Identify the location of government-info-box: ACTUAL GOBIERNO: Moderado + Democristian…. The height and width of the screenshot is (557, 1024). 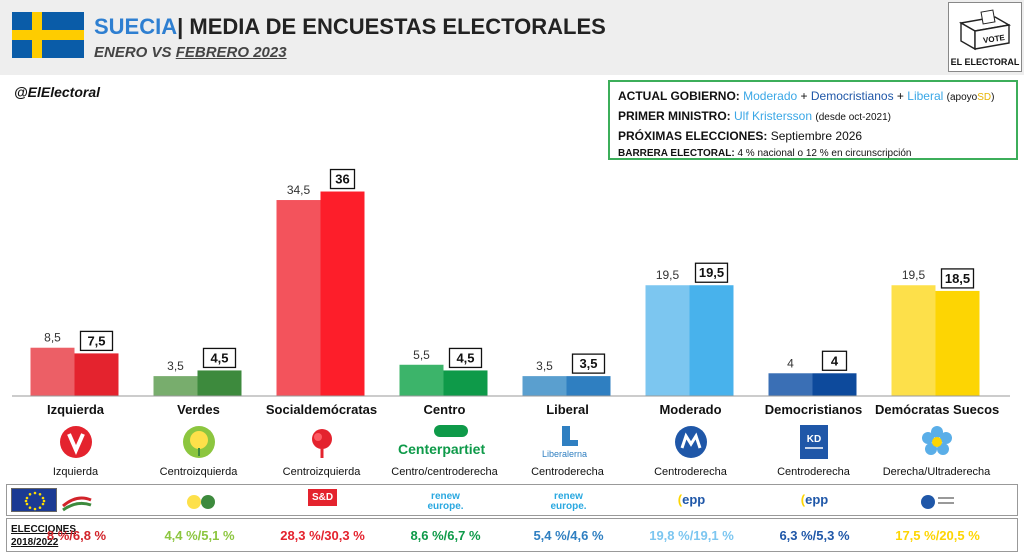
(813, 120).